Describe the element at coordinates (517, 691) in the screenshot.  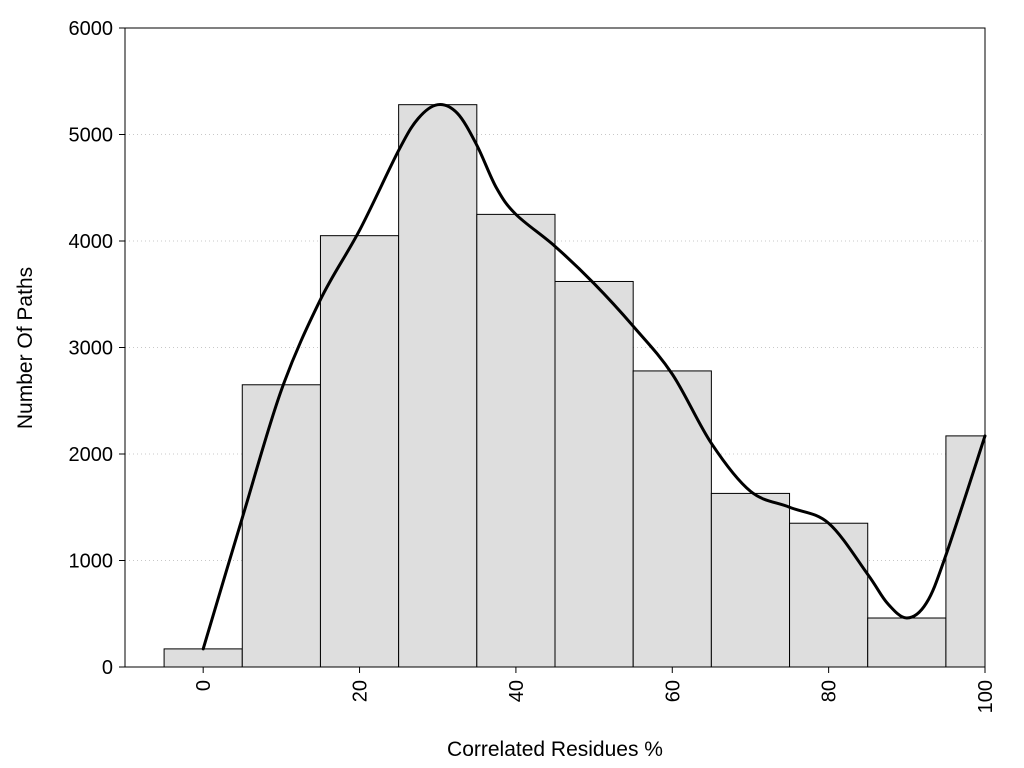
I see `x-tick-label: 40` at that location.